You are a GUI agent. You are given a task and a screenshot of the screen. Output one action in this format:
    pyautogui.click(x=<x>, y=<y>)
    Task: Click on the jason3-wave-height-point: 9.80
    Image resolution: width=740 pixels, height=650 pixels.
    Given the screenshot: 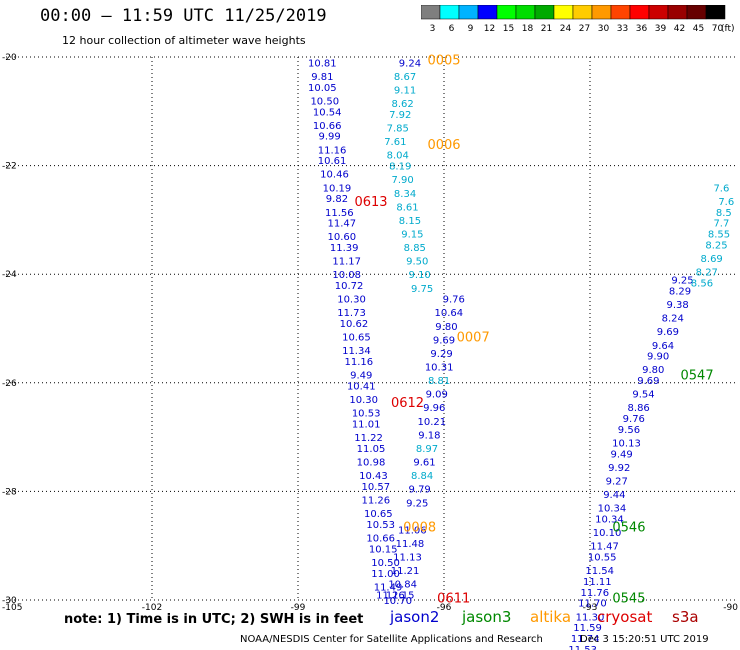 What is the action you would take?
    pyautogui.click(x=653, y=370)
    